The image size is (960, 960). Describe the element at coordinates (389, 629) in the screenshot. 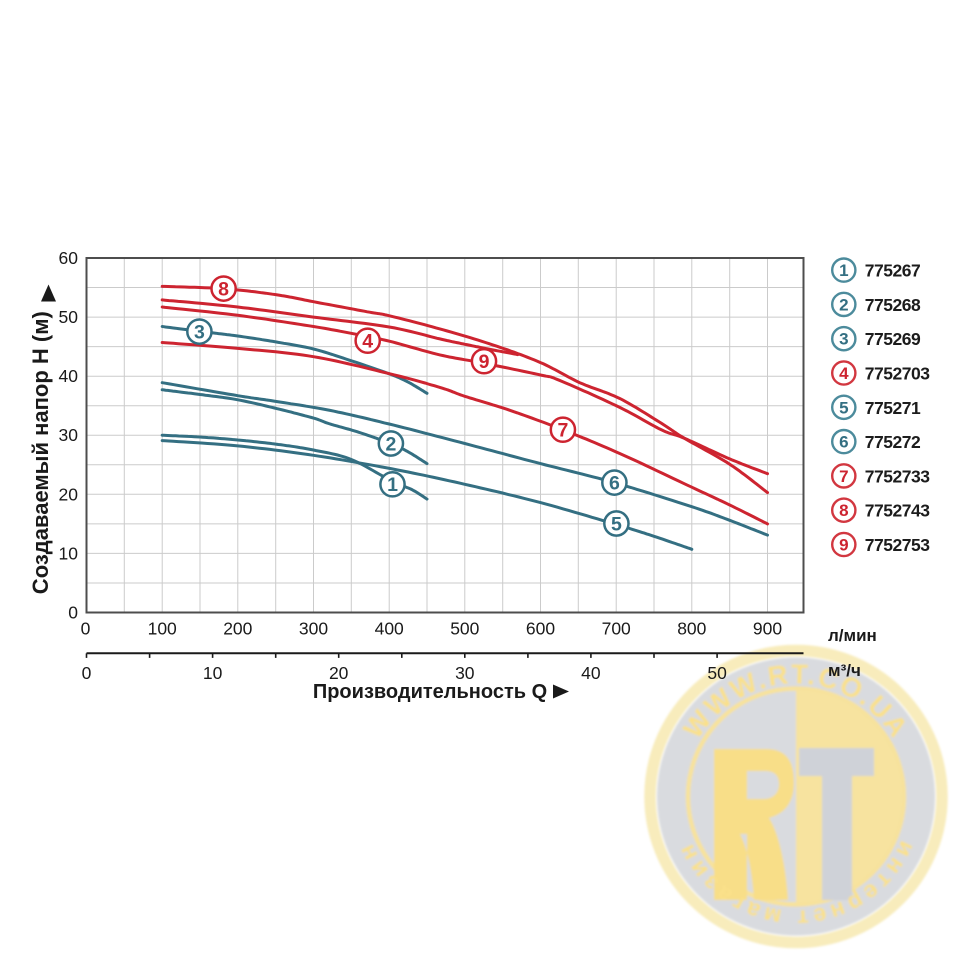

I see `svg-text: 400` at that location.